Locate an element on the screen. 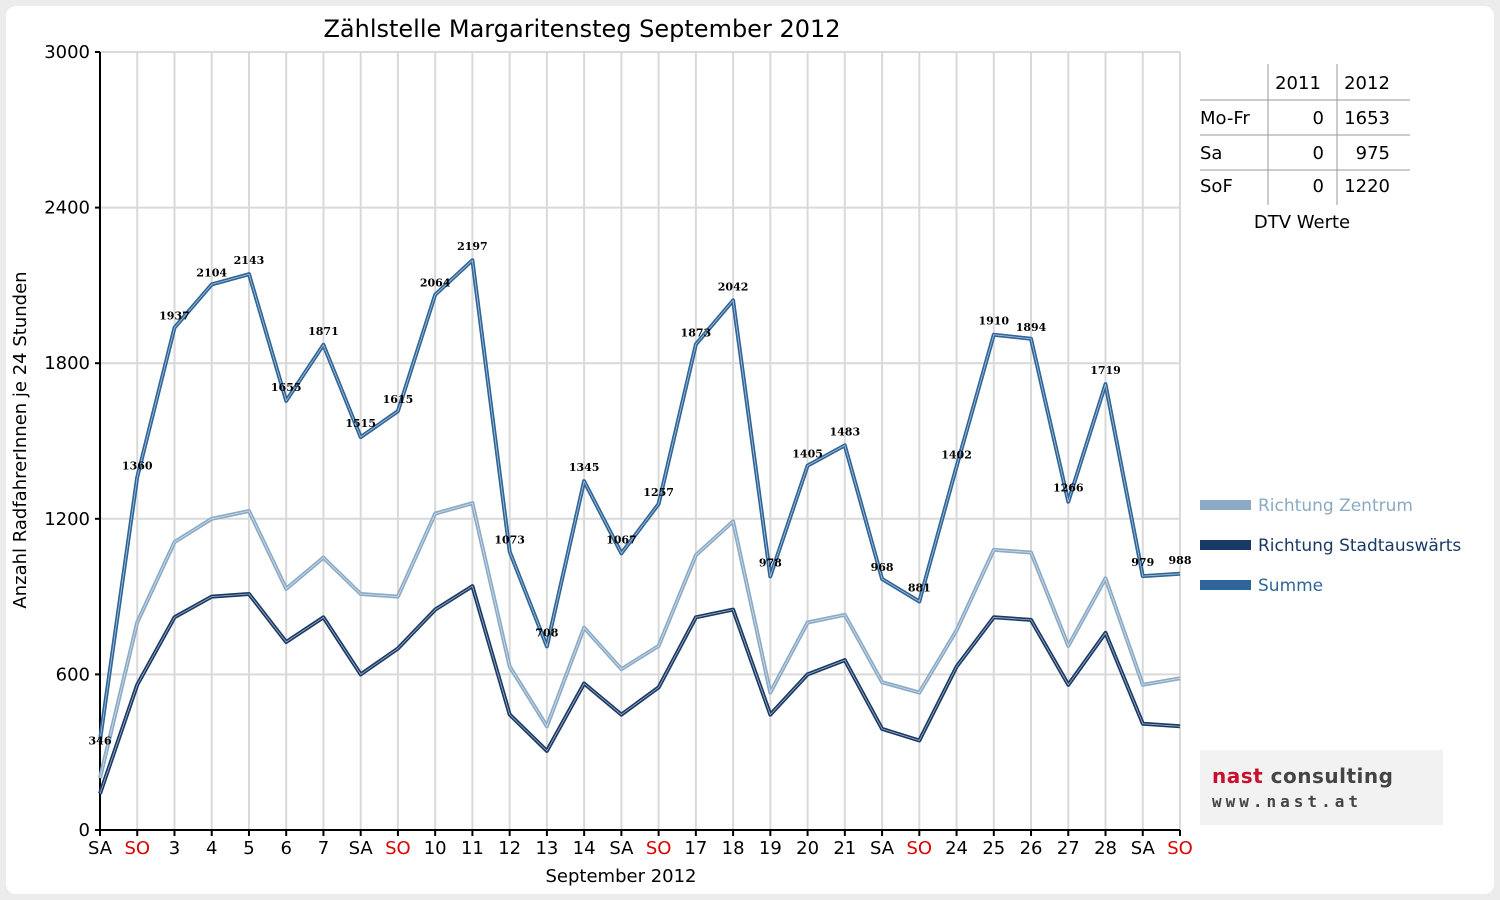 The image size is (1500, 900). dtv-row-2012: 975 is located at coordinates (1373, 153).